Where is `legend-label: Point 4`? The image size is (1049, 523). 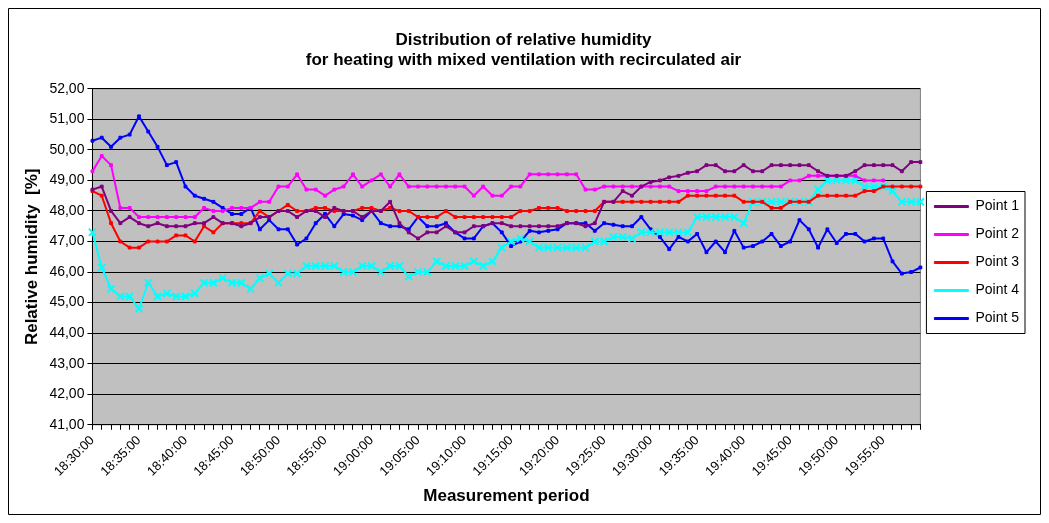
legend-label: Point 4 is located at coordinates (997, 289).